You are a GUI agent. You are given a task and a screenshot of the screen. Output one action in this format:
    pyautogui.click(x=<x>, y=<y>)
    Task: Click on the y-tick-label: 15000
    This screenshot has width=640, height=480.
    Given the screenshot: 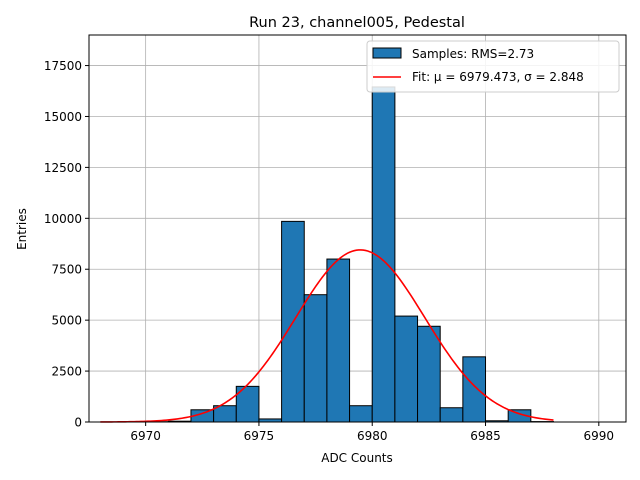 What is the action you would take?
    pyautogui.click(x=63, y=117)
    